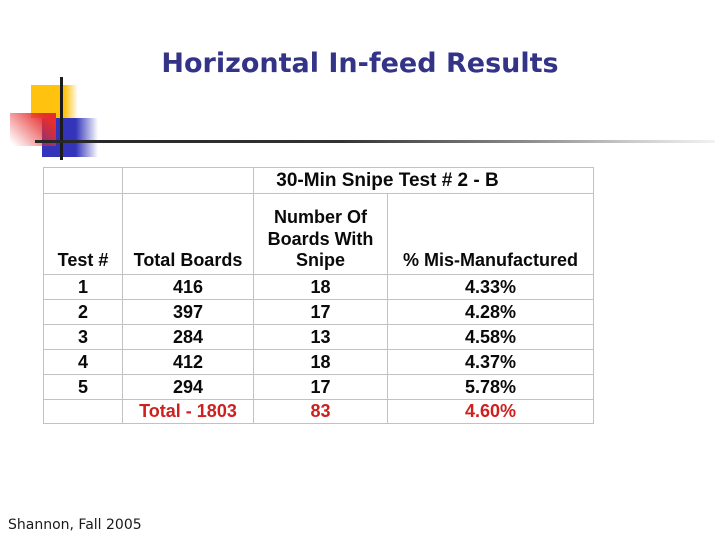 This screenshot has height=540, width=720. I want to click on table-total-row: Total - 1803 83 4.60%, so click(319, 411).